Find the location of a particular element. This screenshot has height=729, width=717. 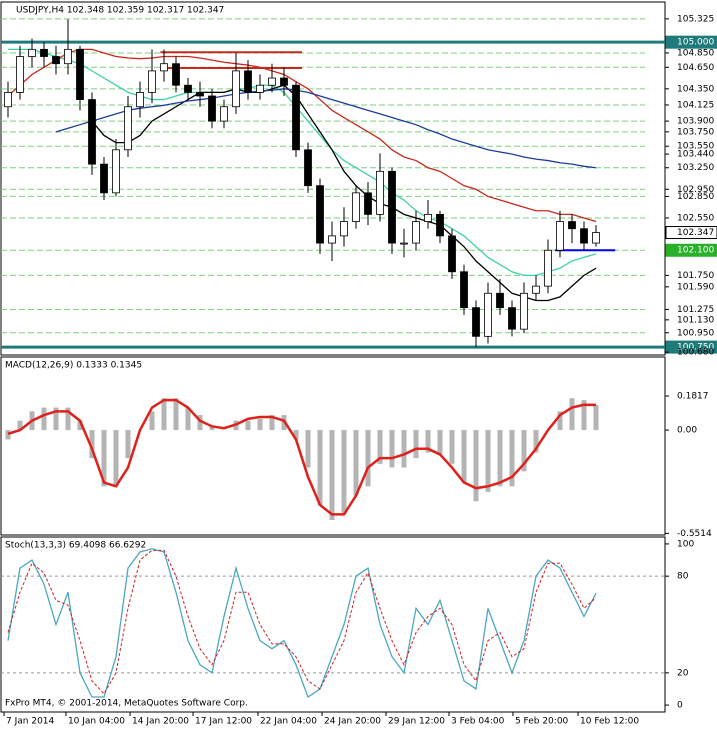

x-tick-label: 17 Jan 12:00 is located at coordinates (223, 722).